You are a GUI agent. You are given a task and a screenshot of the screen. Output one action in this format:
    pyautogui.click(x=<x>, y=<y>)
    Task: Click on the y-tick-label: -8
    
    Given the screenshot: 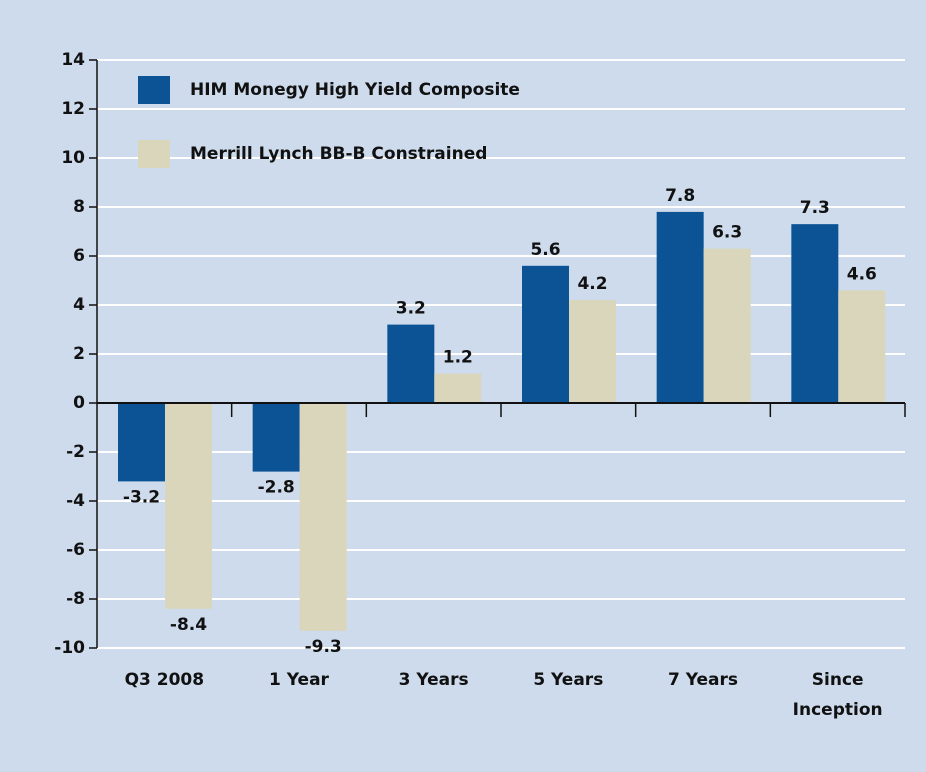 What is the action you would take?
    pyautogui.click(x=75, y=599)
    